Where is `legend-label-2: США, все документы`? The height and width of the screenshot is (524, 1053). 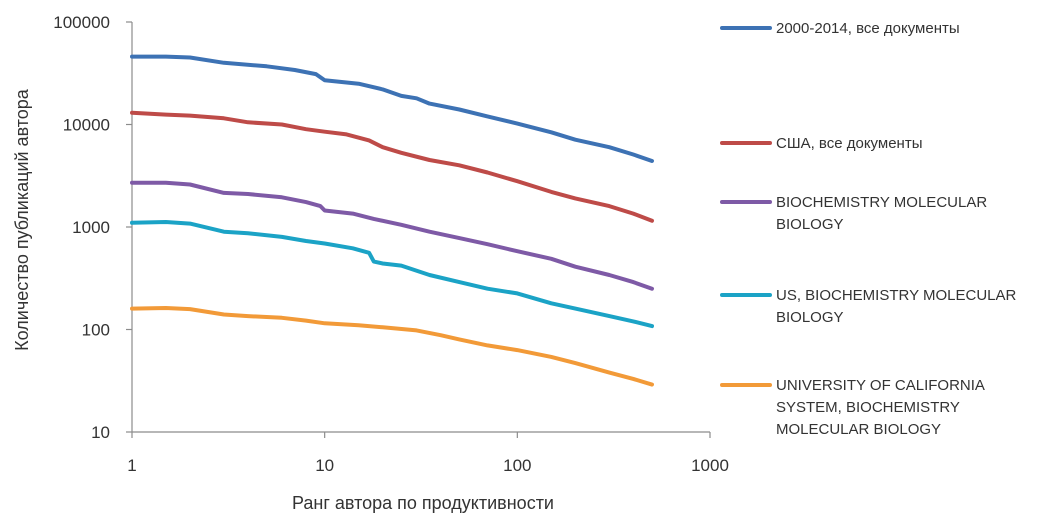
legend-label-2: США, все документы is located at coordinates (849, 143).